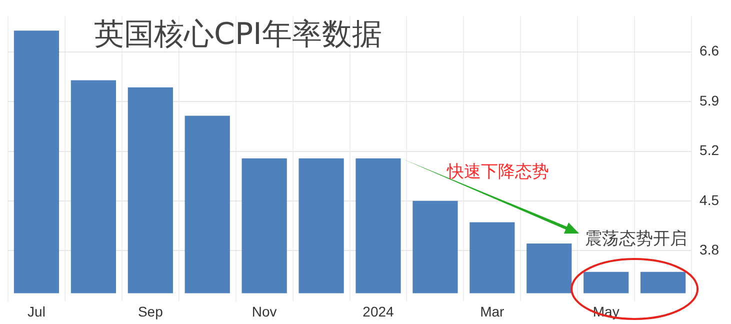  I want to click on y-tick-label: 5.2, so click(710, 150).